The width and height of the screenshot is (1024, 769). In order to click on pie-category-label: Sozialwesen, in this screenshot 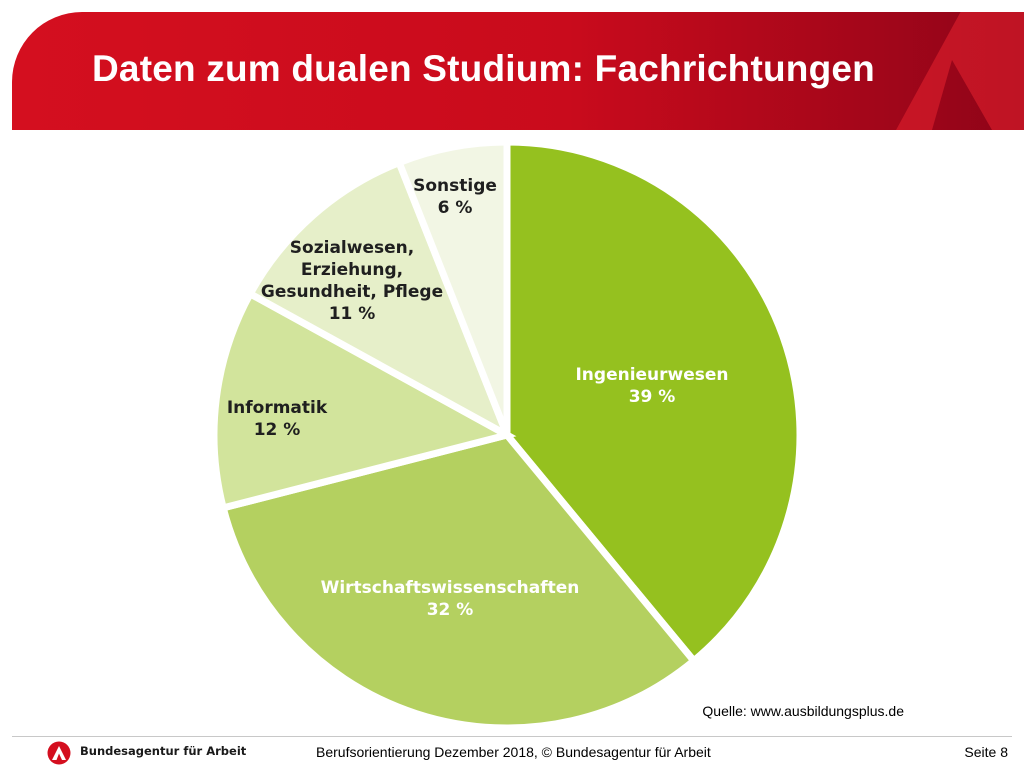, I will do `click(352, 248)`.